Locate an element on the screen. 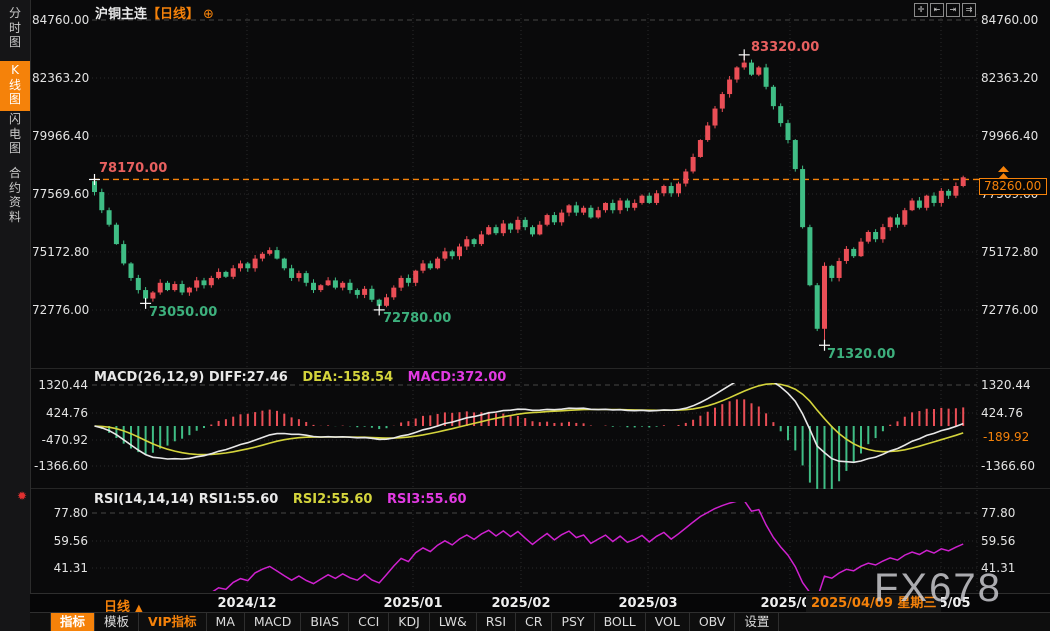 The height and width of the screenshot is (631, 1050). annotation-global-high: 83320.00 is located at coordinates (785, 47).